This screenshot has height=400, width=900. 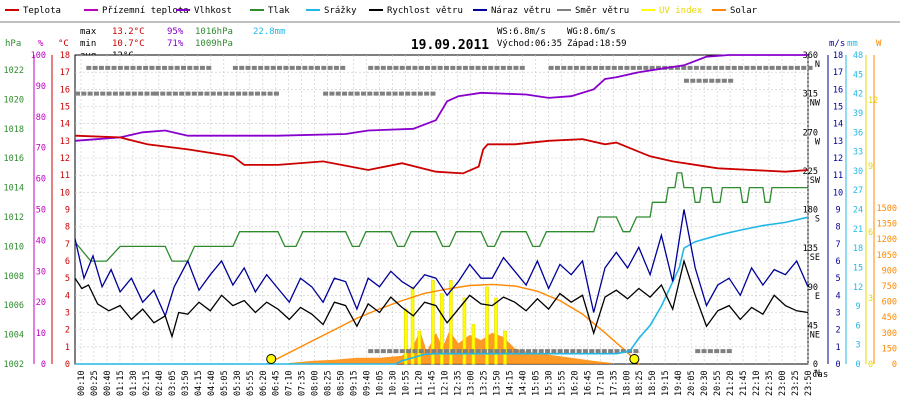 I want to click on axis-pct-unit: %, so click(x=41, y=44).